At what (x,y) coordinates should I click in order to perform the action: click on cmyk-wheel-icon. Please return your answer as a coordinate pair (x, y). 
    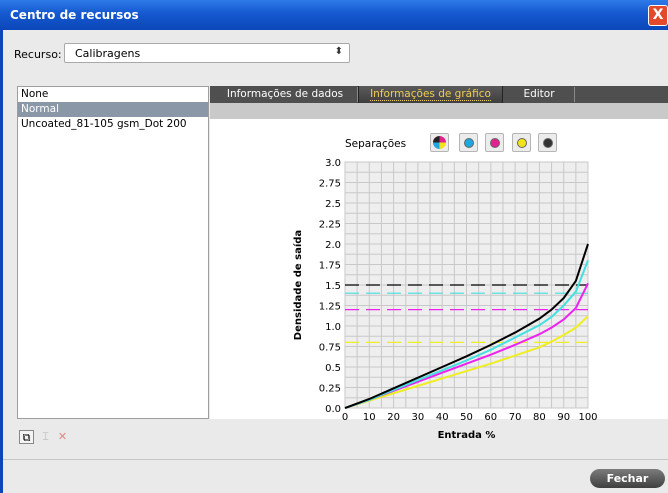
    Looking at the image, I should click on (439, 142).